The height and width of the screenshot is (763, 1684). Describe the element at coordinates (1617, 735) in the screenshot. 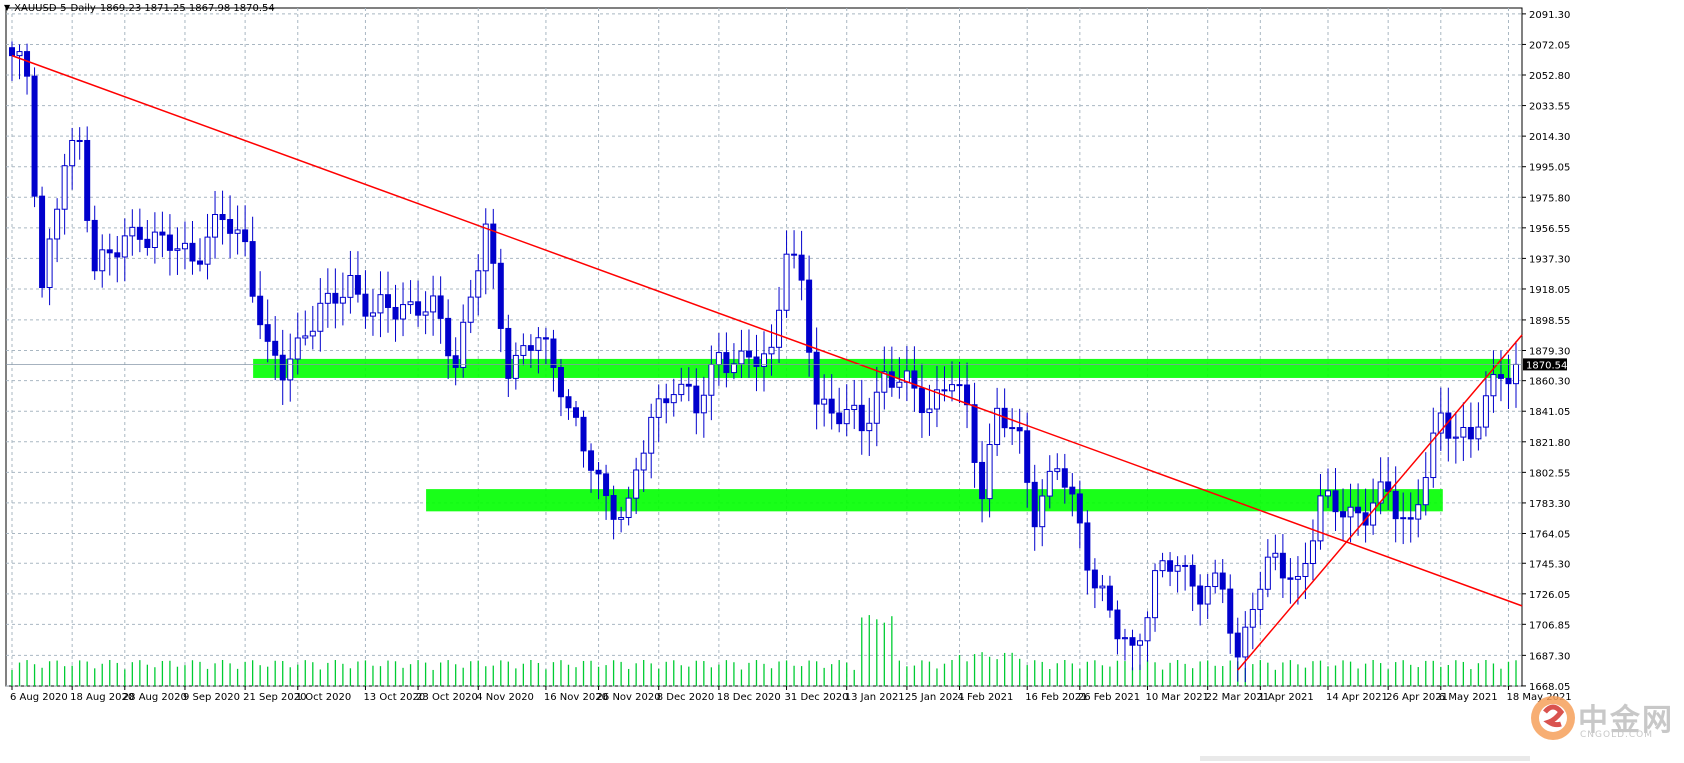

I see `watermark-subtext: CNGOLD.COM` at that location.